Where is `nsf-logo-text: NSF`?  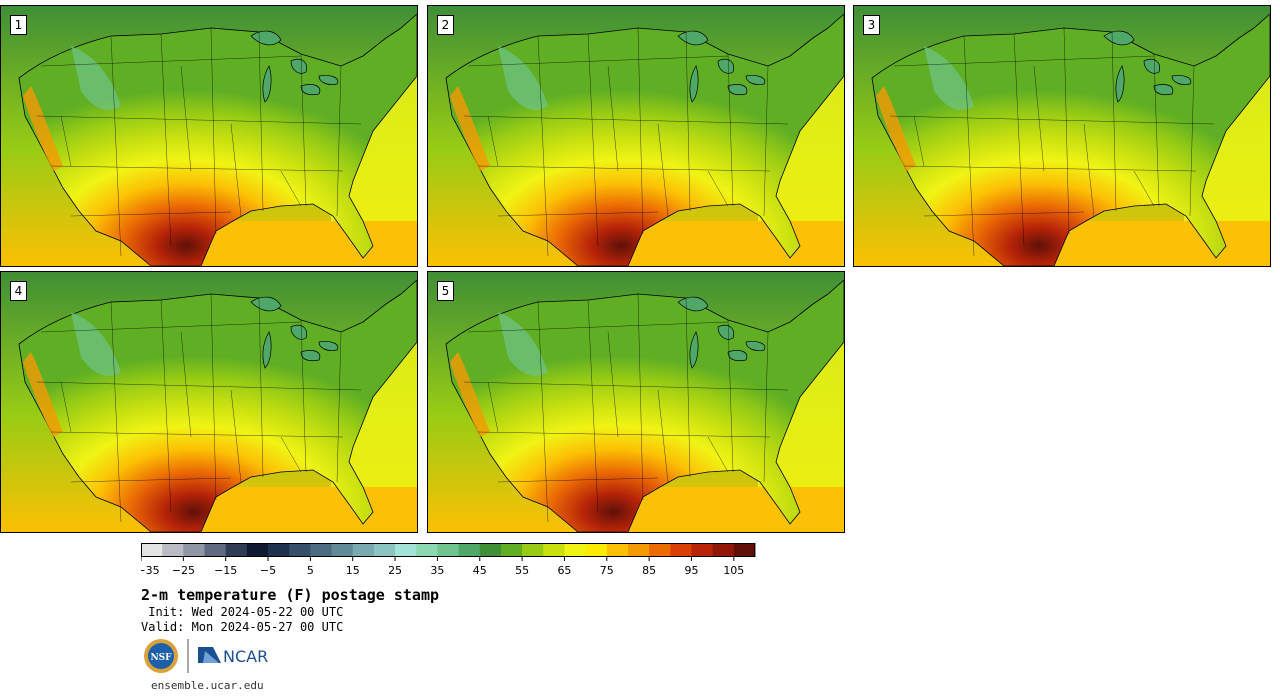 nsf-logo-text: NSF is located at coordinates (161, 658).